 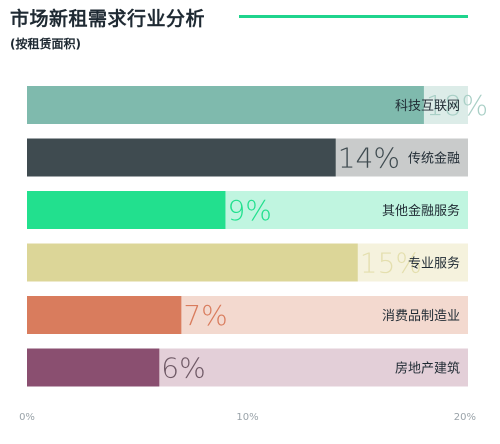 I want to click on x-tick-label: 20%, so click(x=465, y=417).